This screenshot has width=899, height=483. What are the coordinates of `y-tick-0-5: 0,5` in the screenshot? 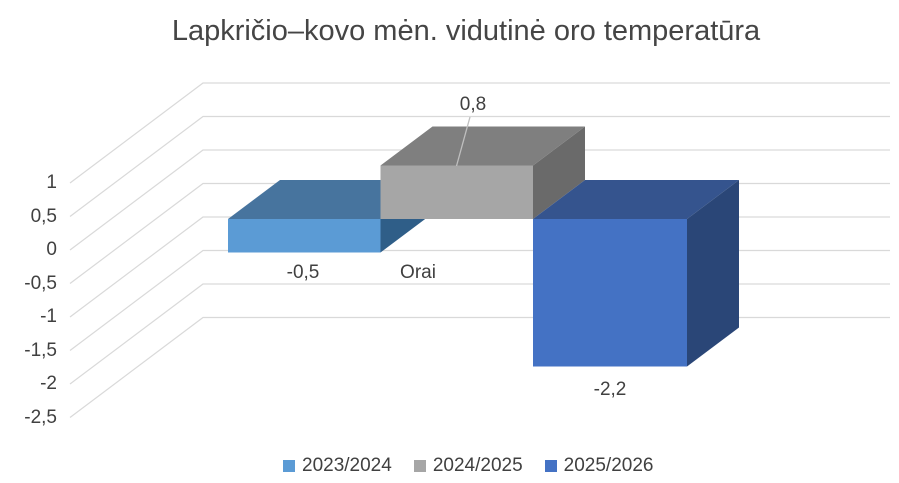 It's located at (43, 216).